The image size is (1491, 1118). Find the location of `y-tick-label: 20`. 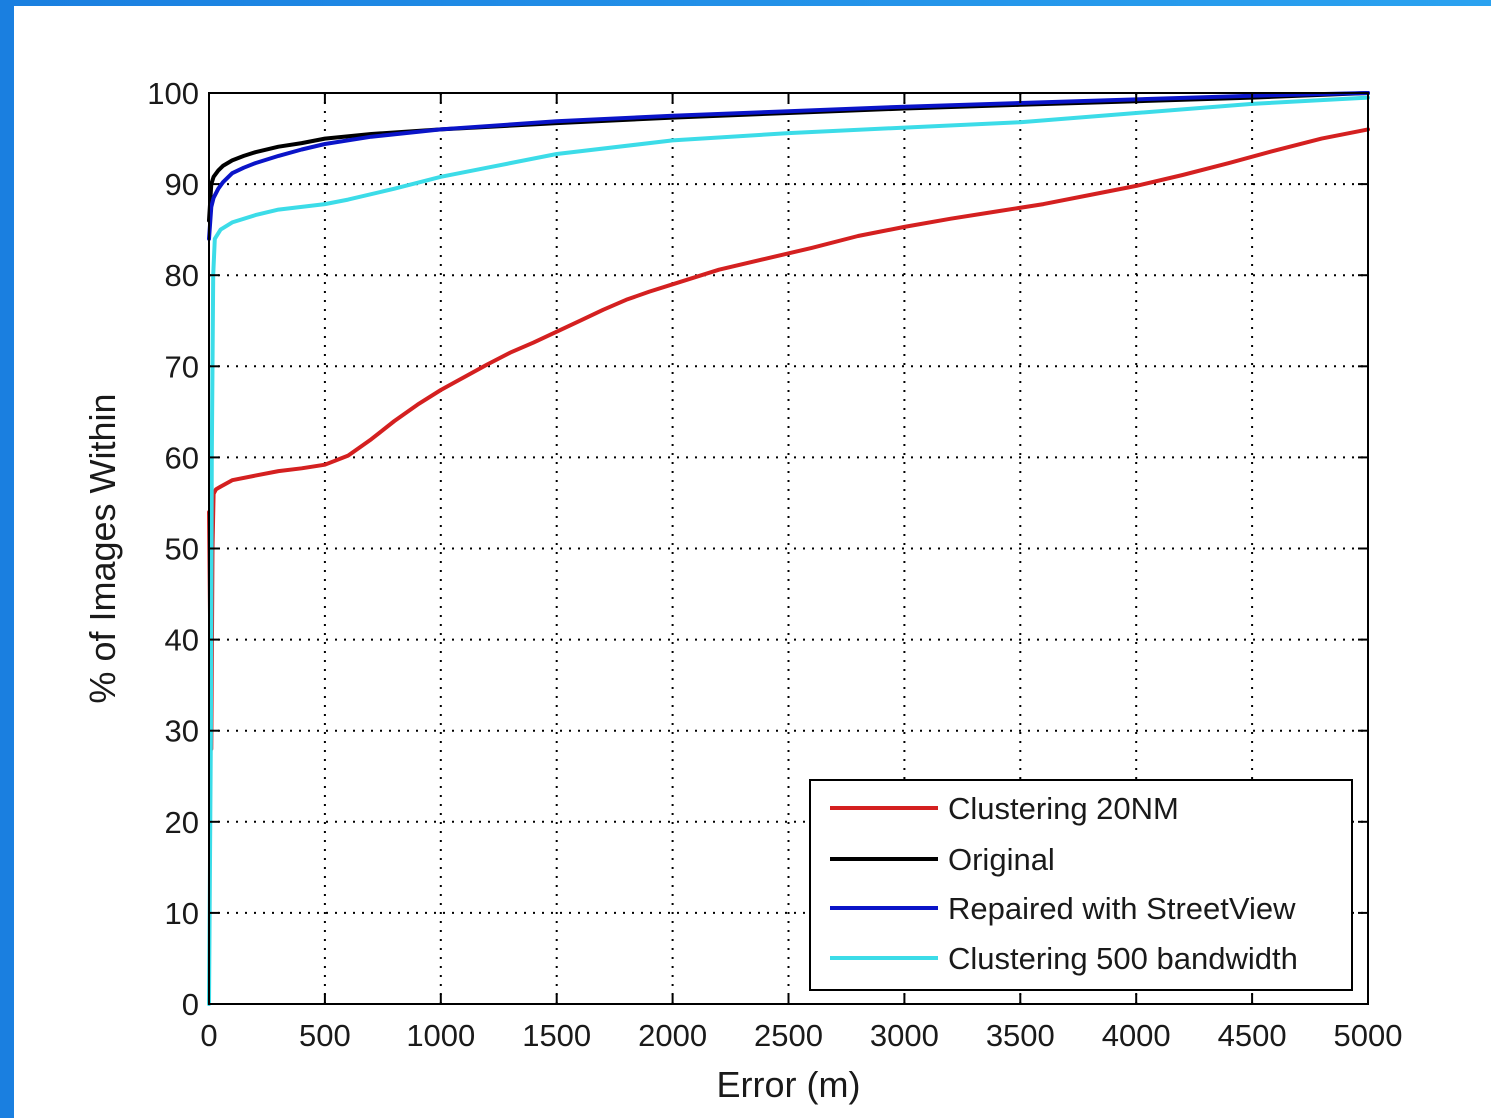

y-tick-label: 20 is located at coordinates (182, 822).